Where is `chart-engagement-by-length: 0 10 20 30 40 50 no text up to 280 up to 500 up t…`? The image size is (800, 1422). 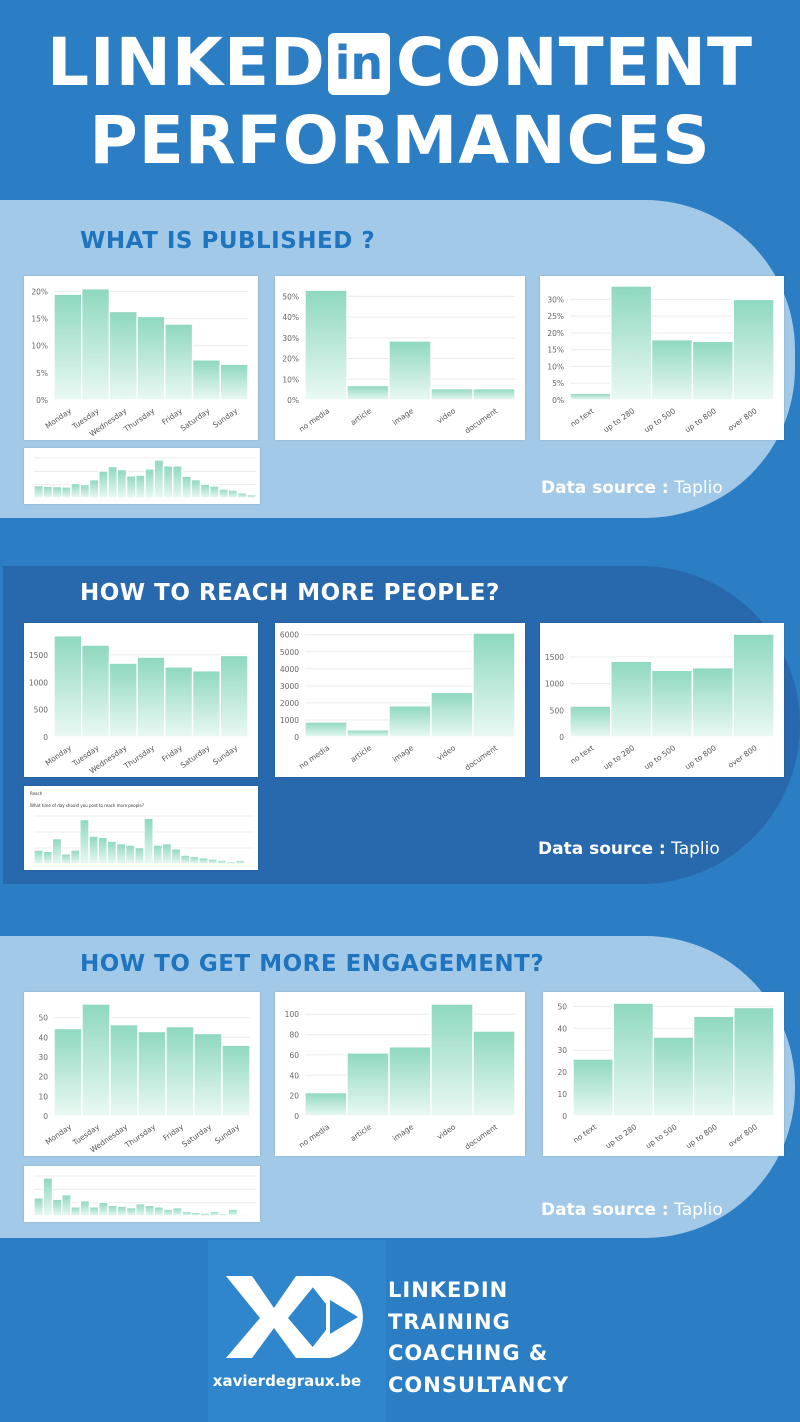
chart-engagement-by-length: 0 10 20 30 40 50 no text up to 280 up to 500 up t… is located at coordinates (666, 1076).